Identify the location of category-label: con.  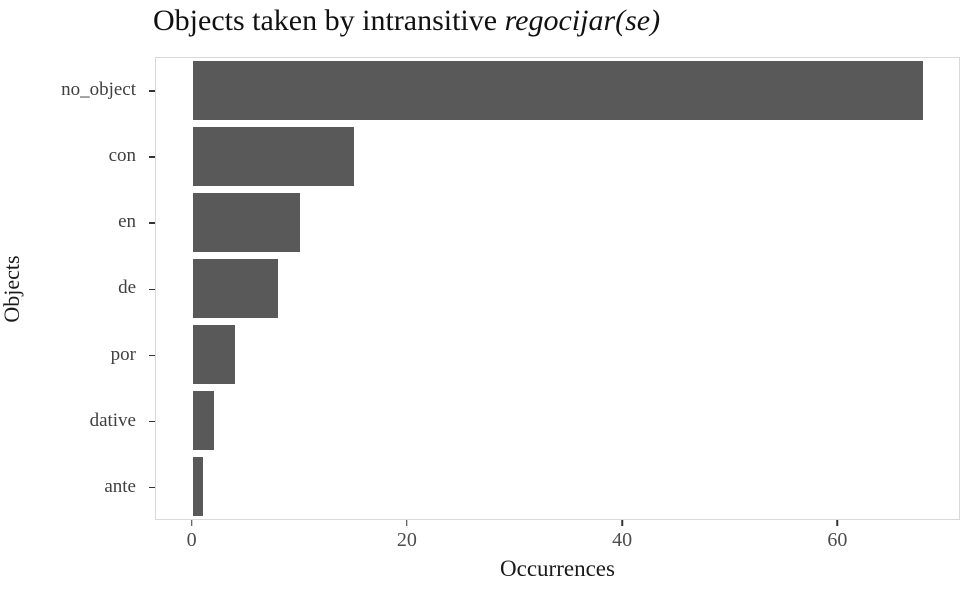
(122, 156).